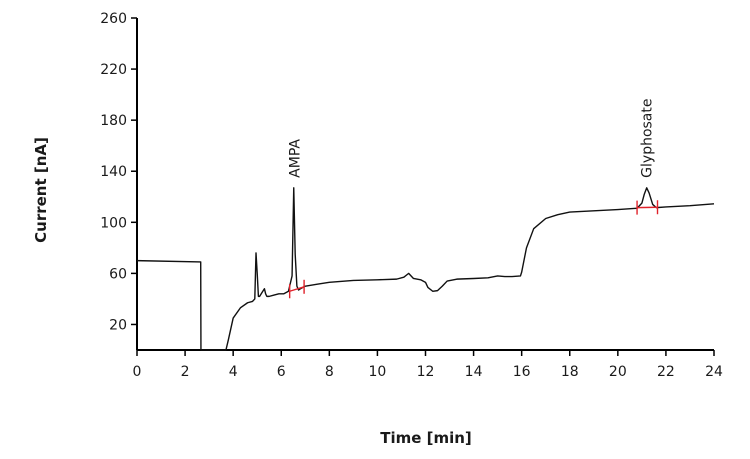 The height and width of the screenshot is (459, 750). What do you see at coordinates (113, 70) in the screenshot?
I see `y-tick-label: 220` at bounding box center [113, 70].